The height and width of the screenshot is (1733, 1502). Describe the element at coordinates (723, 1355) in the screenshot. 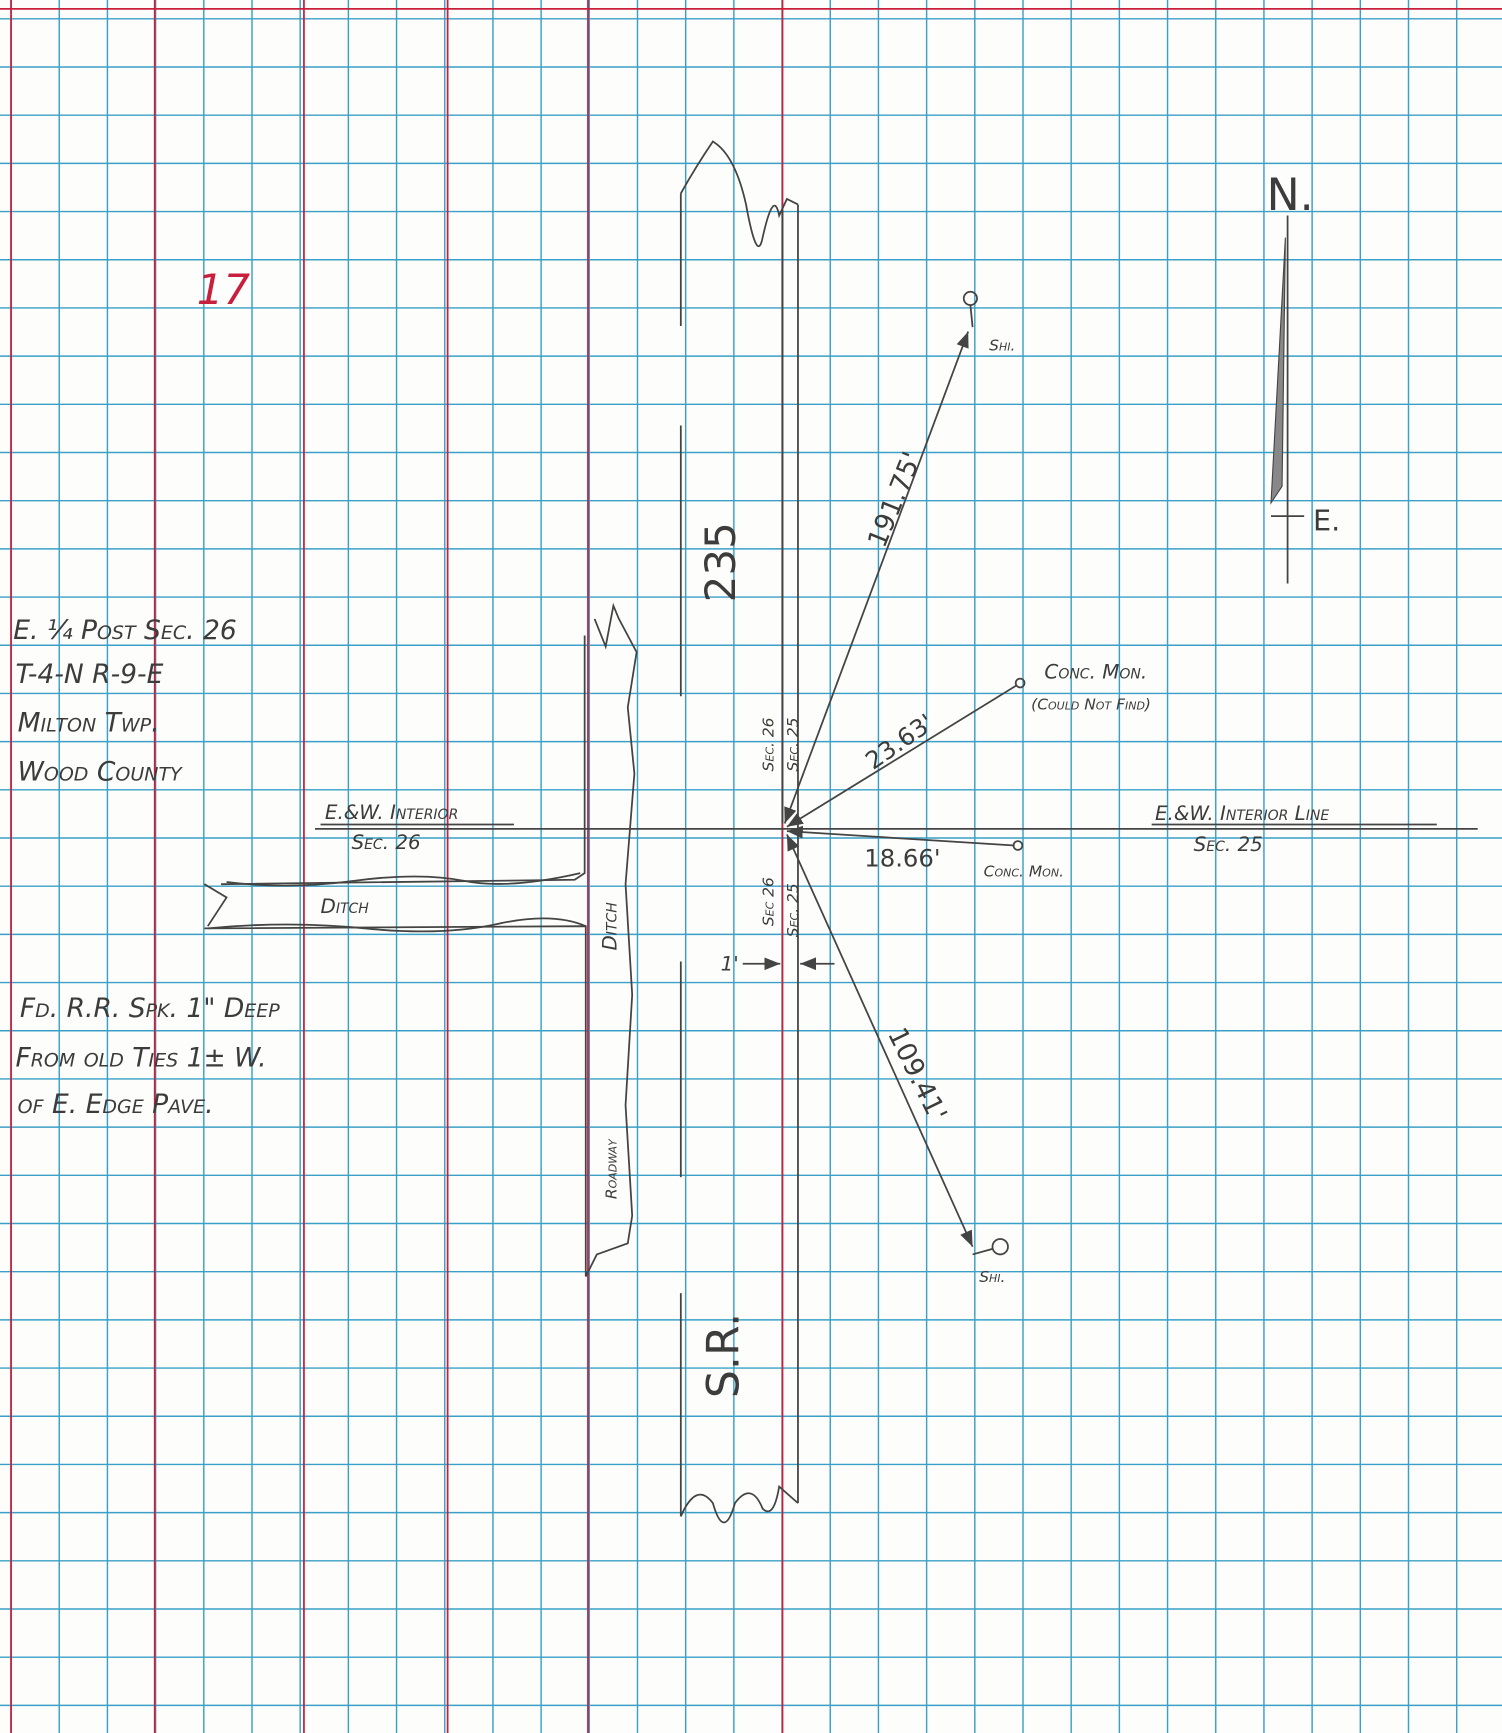

I see `road-name: S.R.` at that location.